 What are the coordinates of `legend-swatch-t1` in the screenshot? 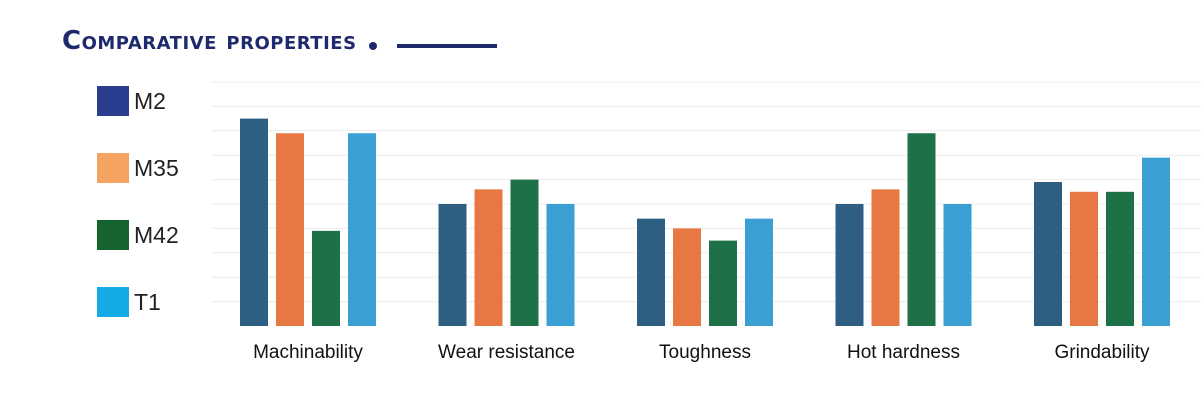 It's located at (113, 302).